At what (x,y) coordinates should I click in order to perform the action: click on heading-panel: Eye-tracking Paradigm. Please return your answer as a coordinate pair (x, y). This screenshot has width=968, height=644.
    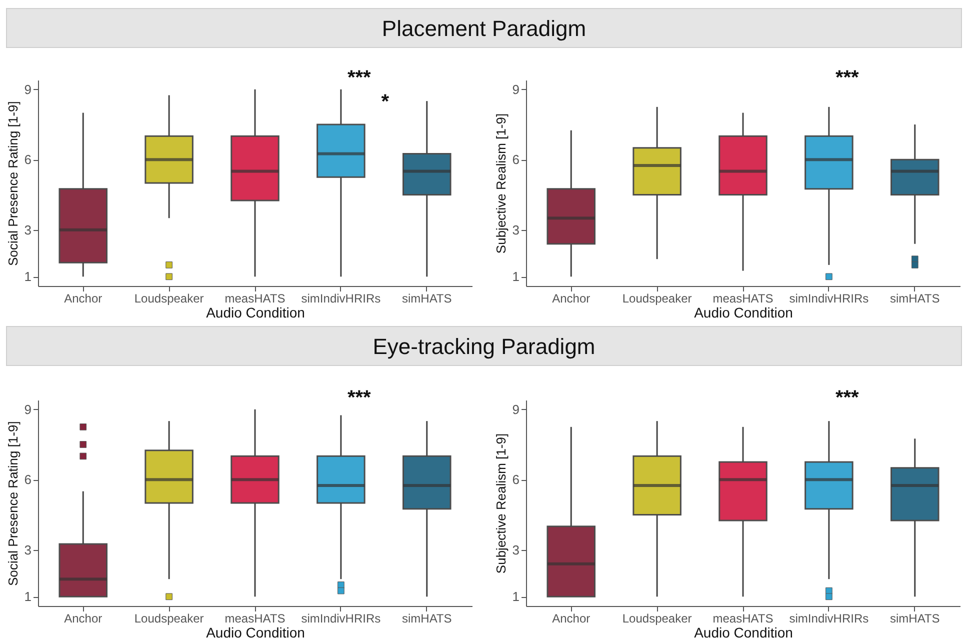
    Looking at the image, I should click on (484, 346).